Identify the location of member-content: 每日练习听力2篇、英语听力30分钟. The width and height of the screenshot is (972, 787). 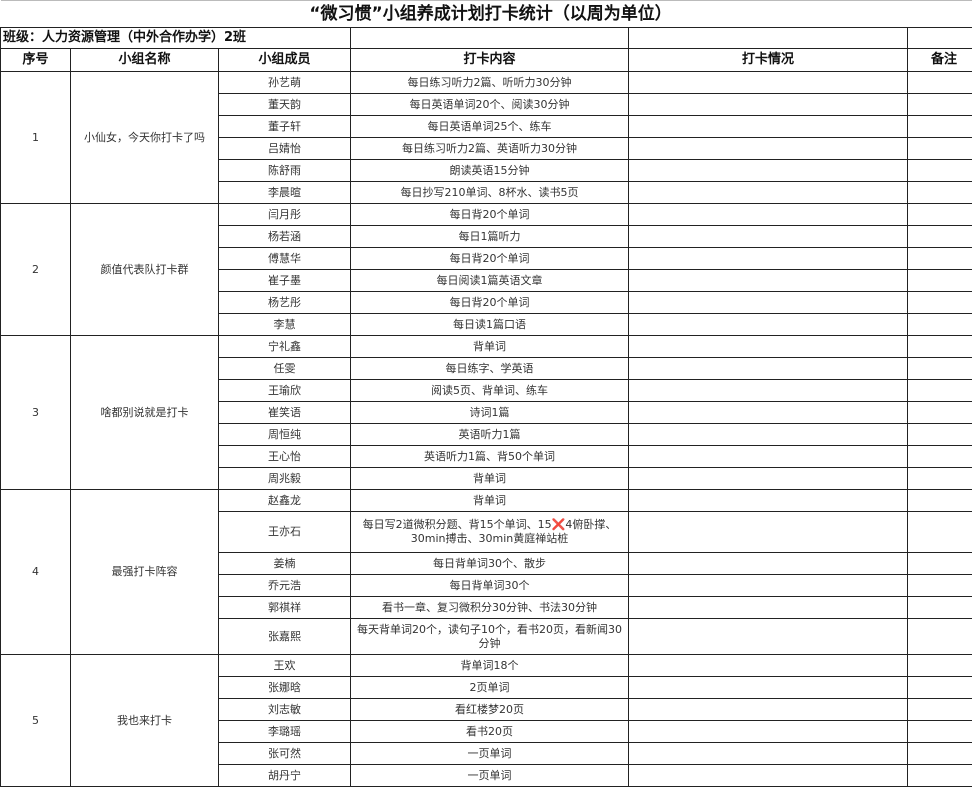
(490, 149).